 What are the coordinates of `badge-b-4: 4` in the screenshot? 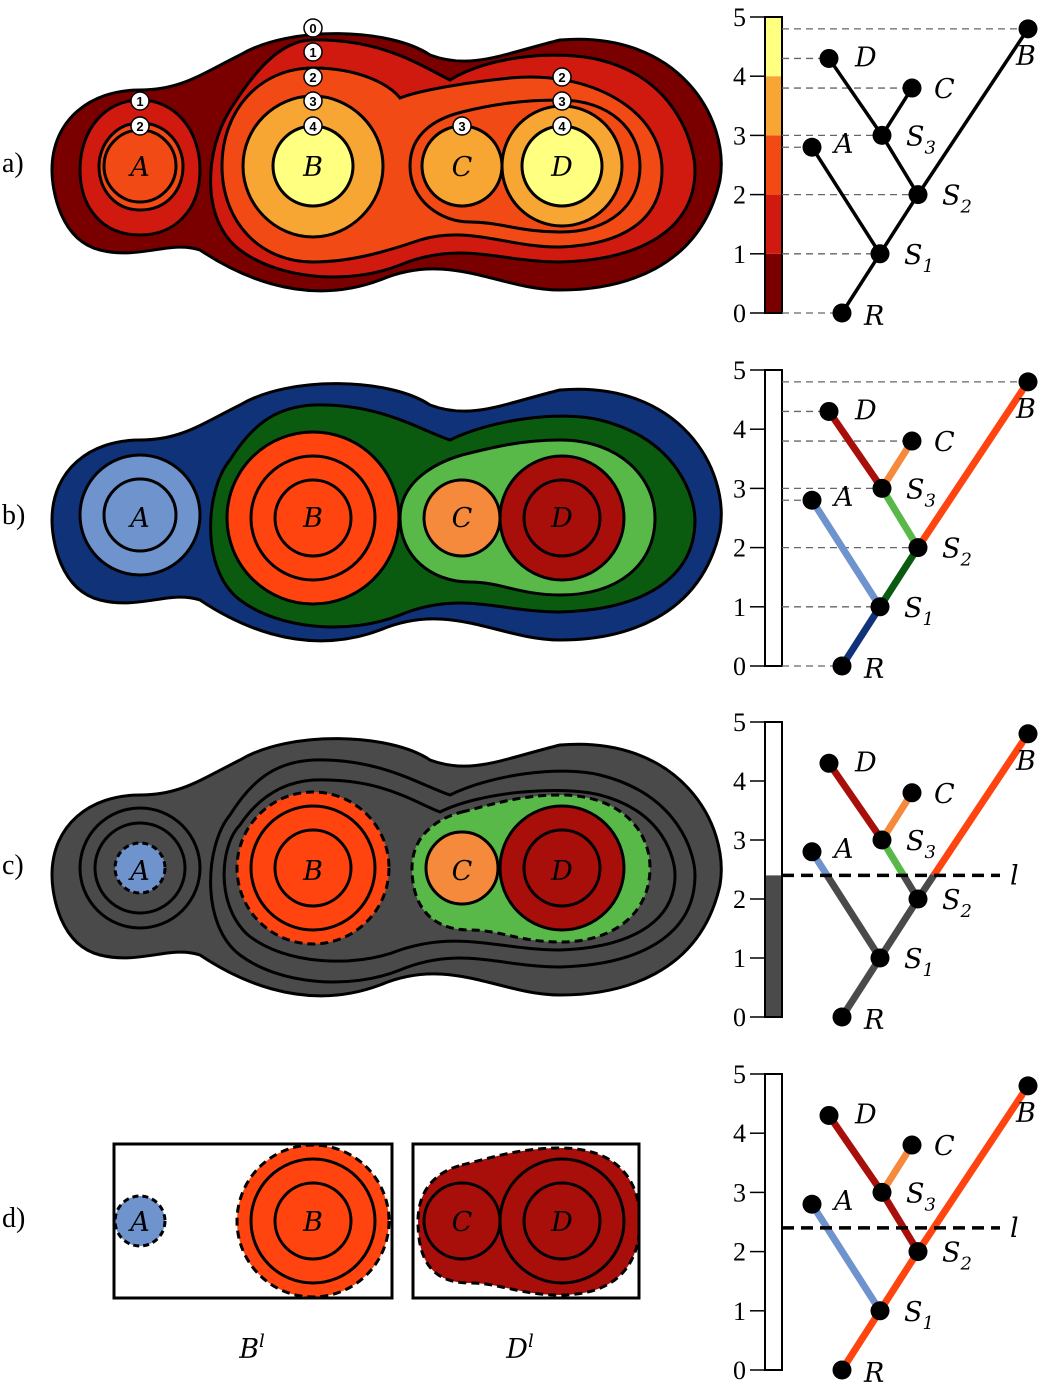 It's located at (313, 126).